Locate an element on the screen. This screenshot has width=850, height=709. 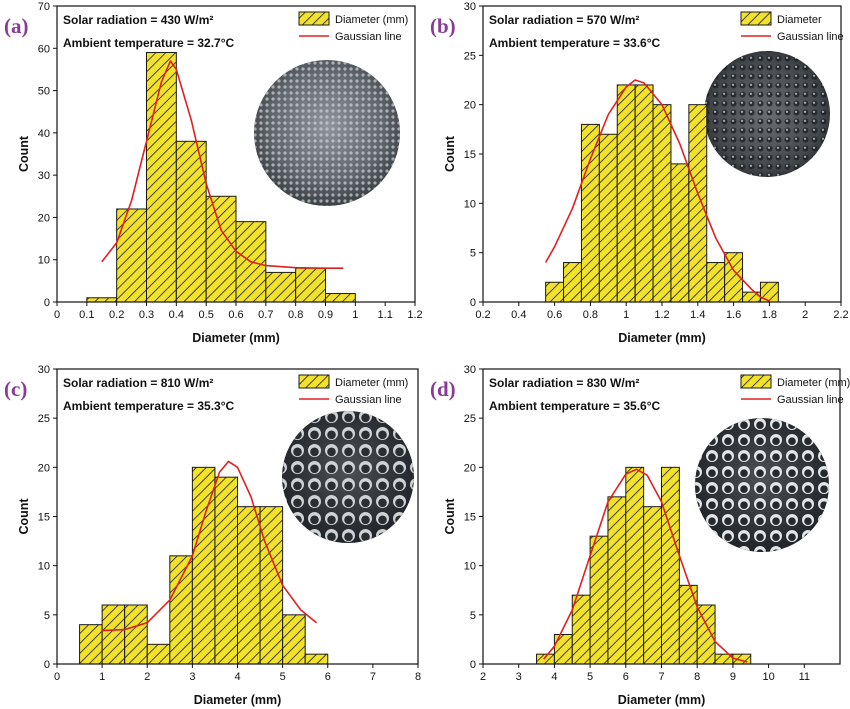
x-tick-label: 10 is located at coordinates (768, 677).